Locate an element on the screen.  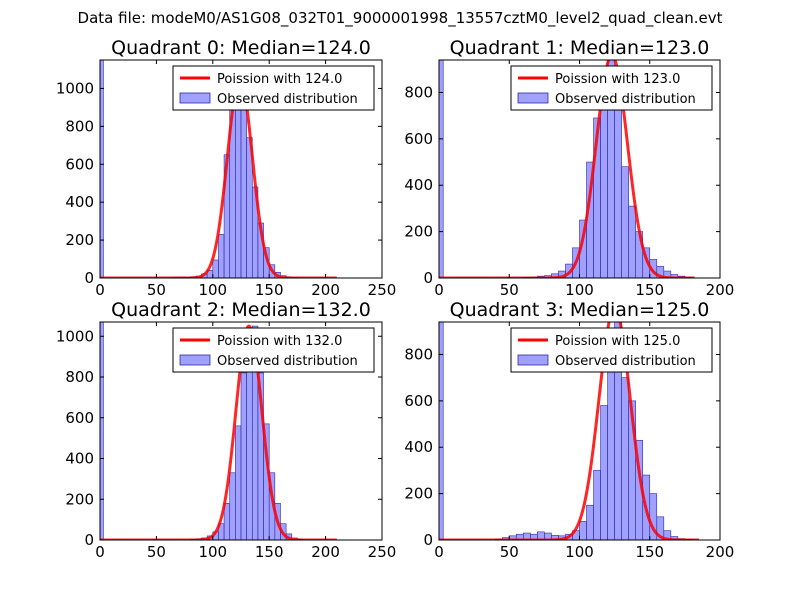
chart-title: Quadrant 3: Median=125.0 is located at coordinates (580, 310).